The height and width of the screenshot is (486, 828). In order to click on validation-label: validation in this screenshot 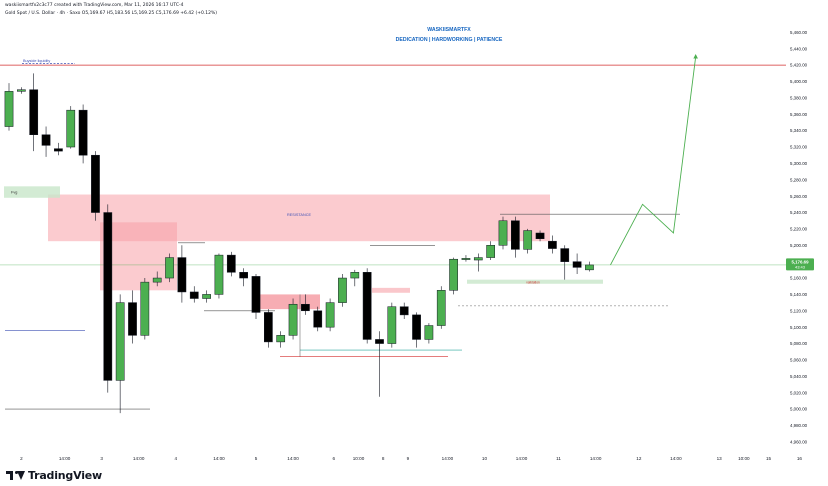, I will do `click(533, 282)`.